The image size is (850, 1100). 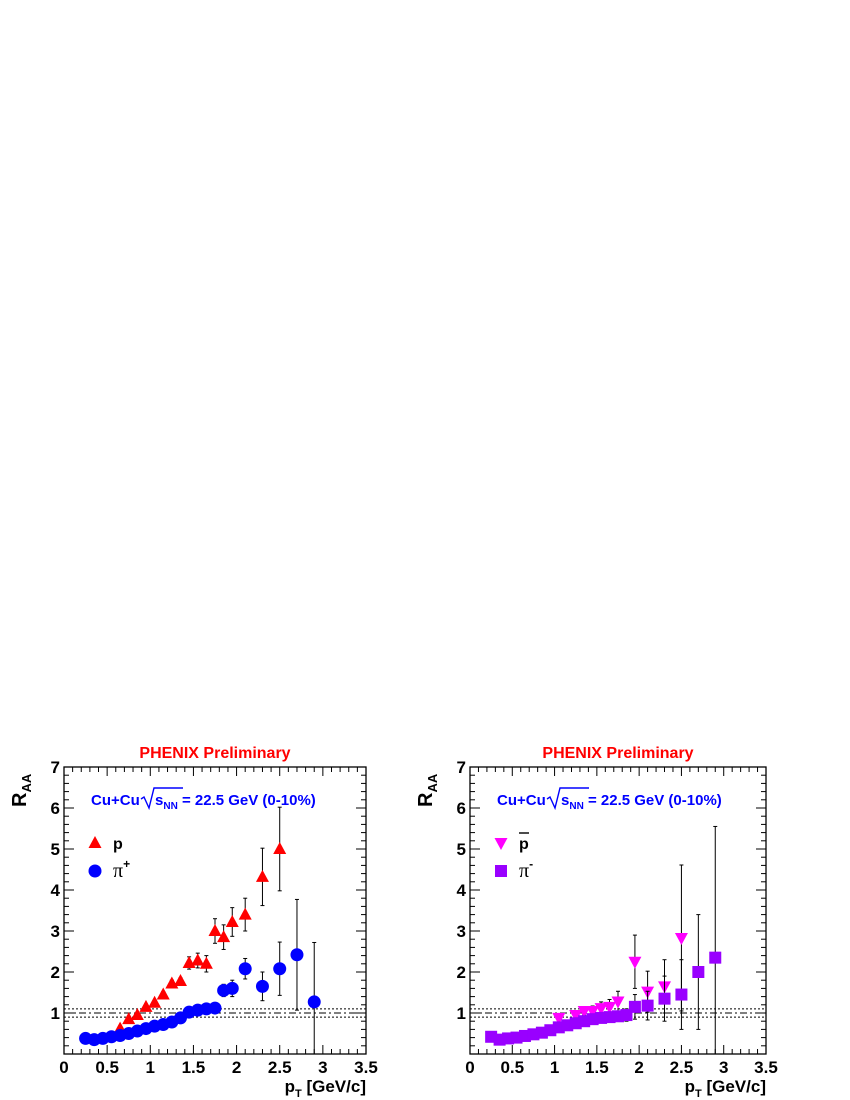 What do you see at coordinates (501, 844) in the screenshot?
I see `legend-marker-triangle-down` at bounding box center [501, 844].